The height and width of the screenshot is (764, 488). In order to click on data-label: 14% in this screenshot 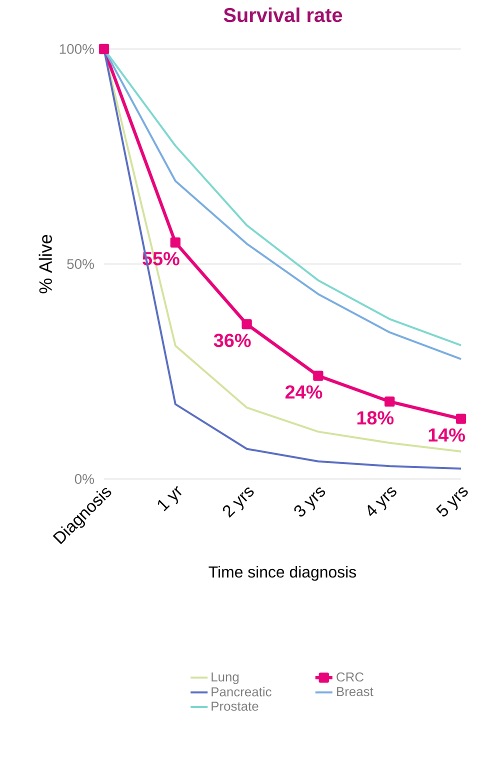, I will do `click(446, 435)`.